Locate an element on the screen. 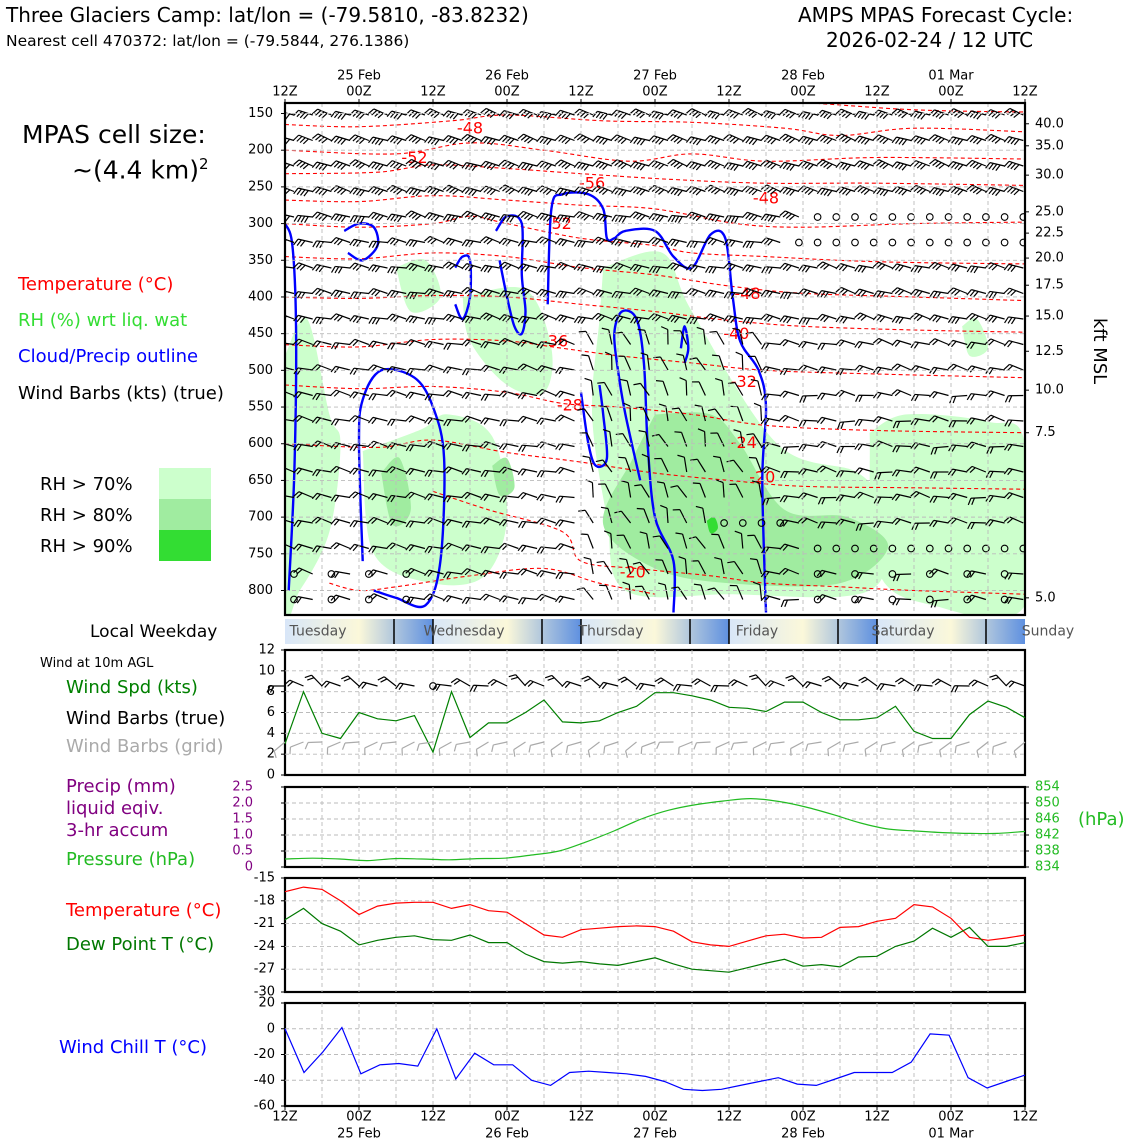 The width and height of the screenshot is (1140, 1140). pressure-tick-label: 600 is located at coordinates (260, 443).